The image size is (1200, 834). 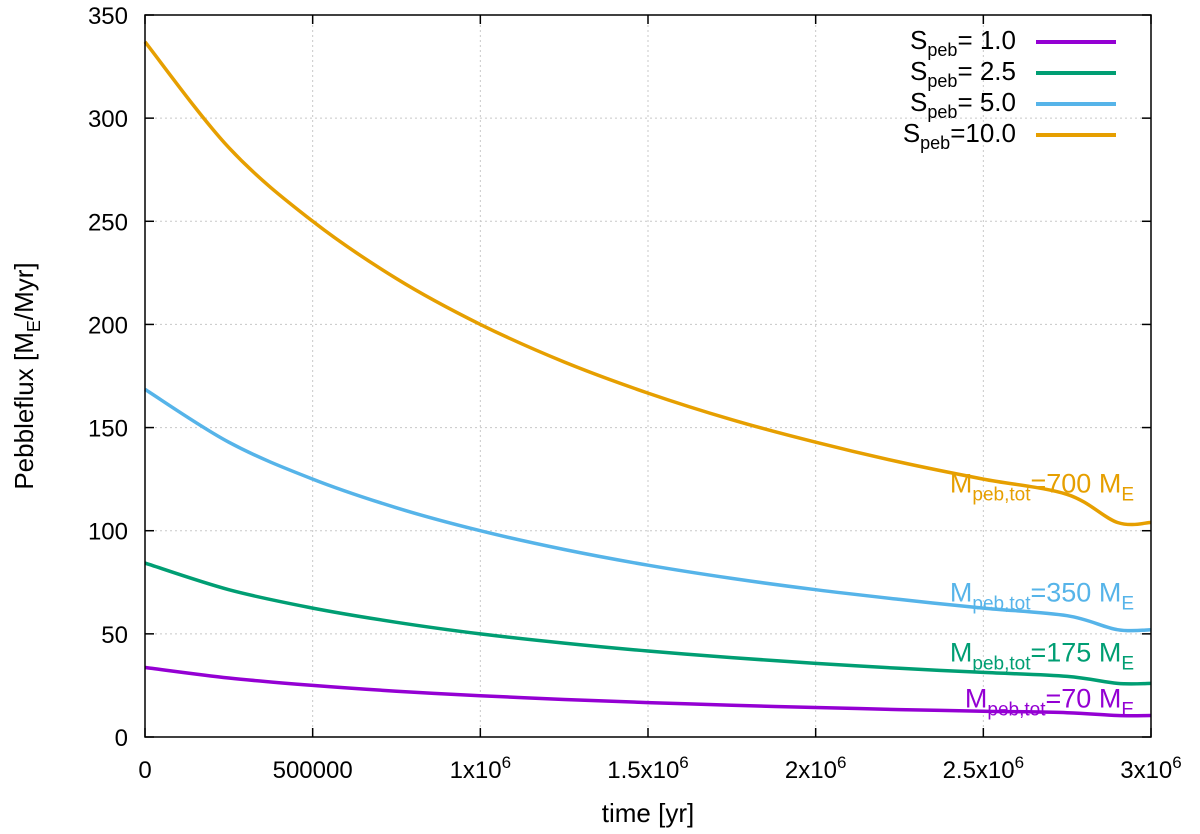 I want to click on x-tick-label: 0, so click(x=144, y=770).